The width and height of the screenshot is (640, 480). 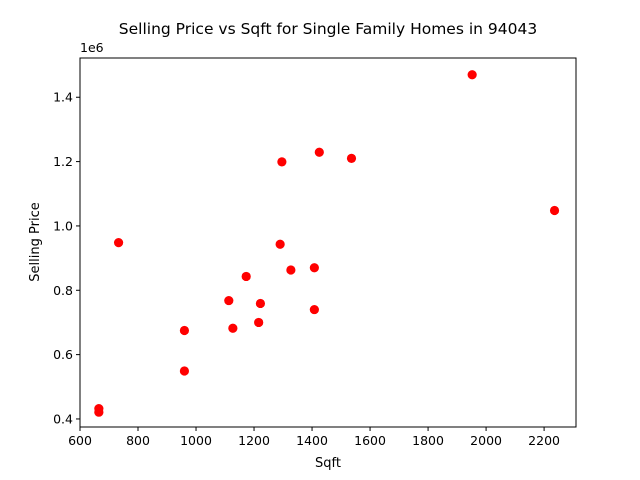 What do you see at coordinates (254, 440) in the screenshot?
I see `x-tick-label: 1200` at bounding box center [254, 440].